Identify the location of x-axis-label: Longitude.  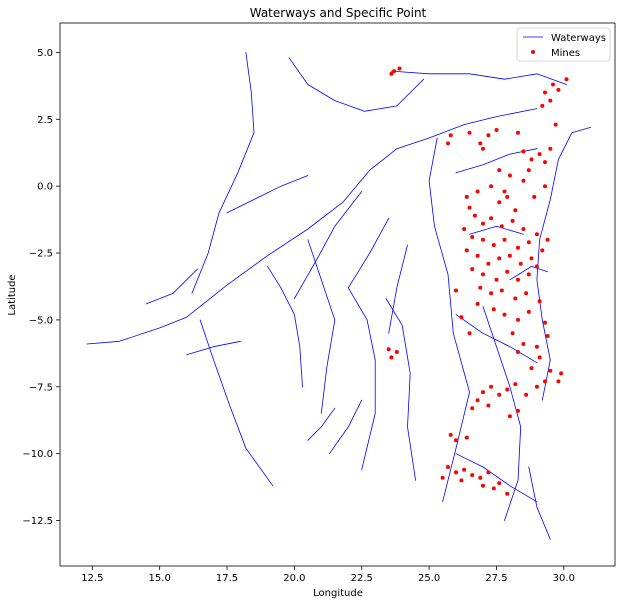
(338, 593).